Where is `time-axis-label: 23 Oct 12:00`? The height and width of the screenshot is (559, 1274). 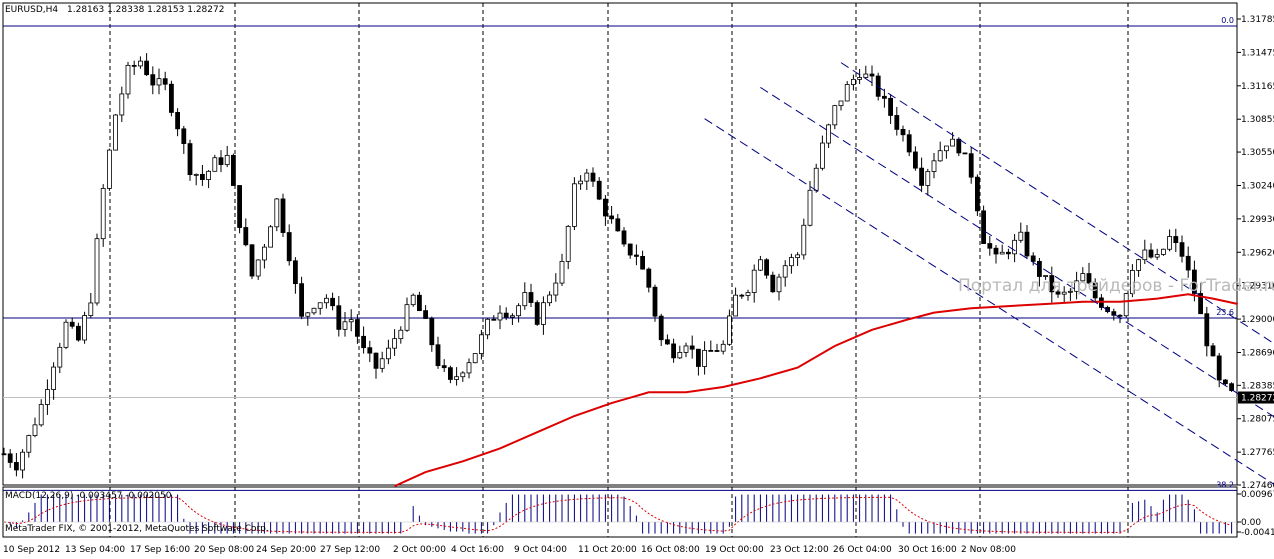 time-axis-label: 23 Oct 12:00 is located at coordinates (799, 550).